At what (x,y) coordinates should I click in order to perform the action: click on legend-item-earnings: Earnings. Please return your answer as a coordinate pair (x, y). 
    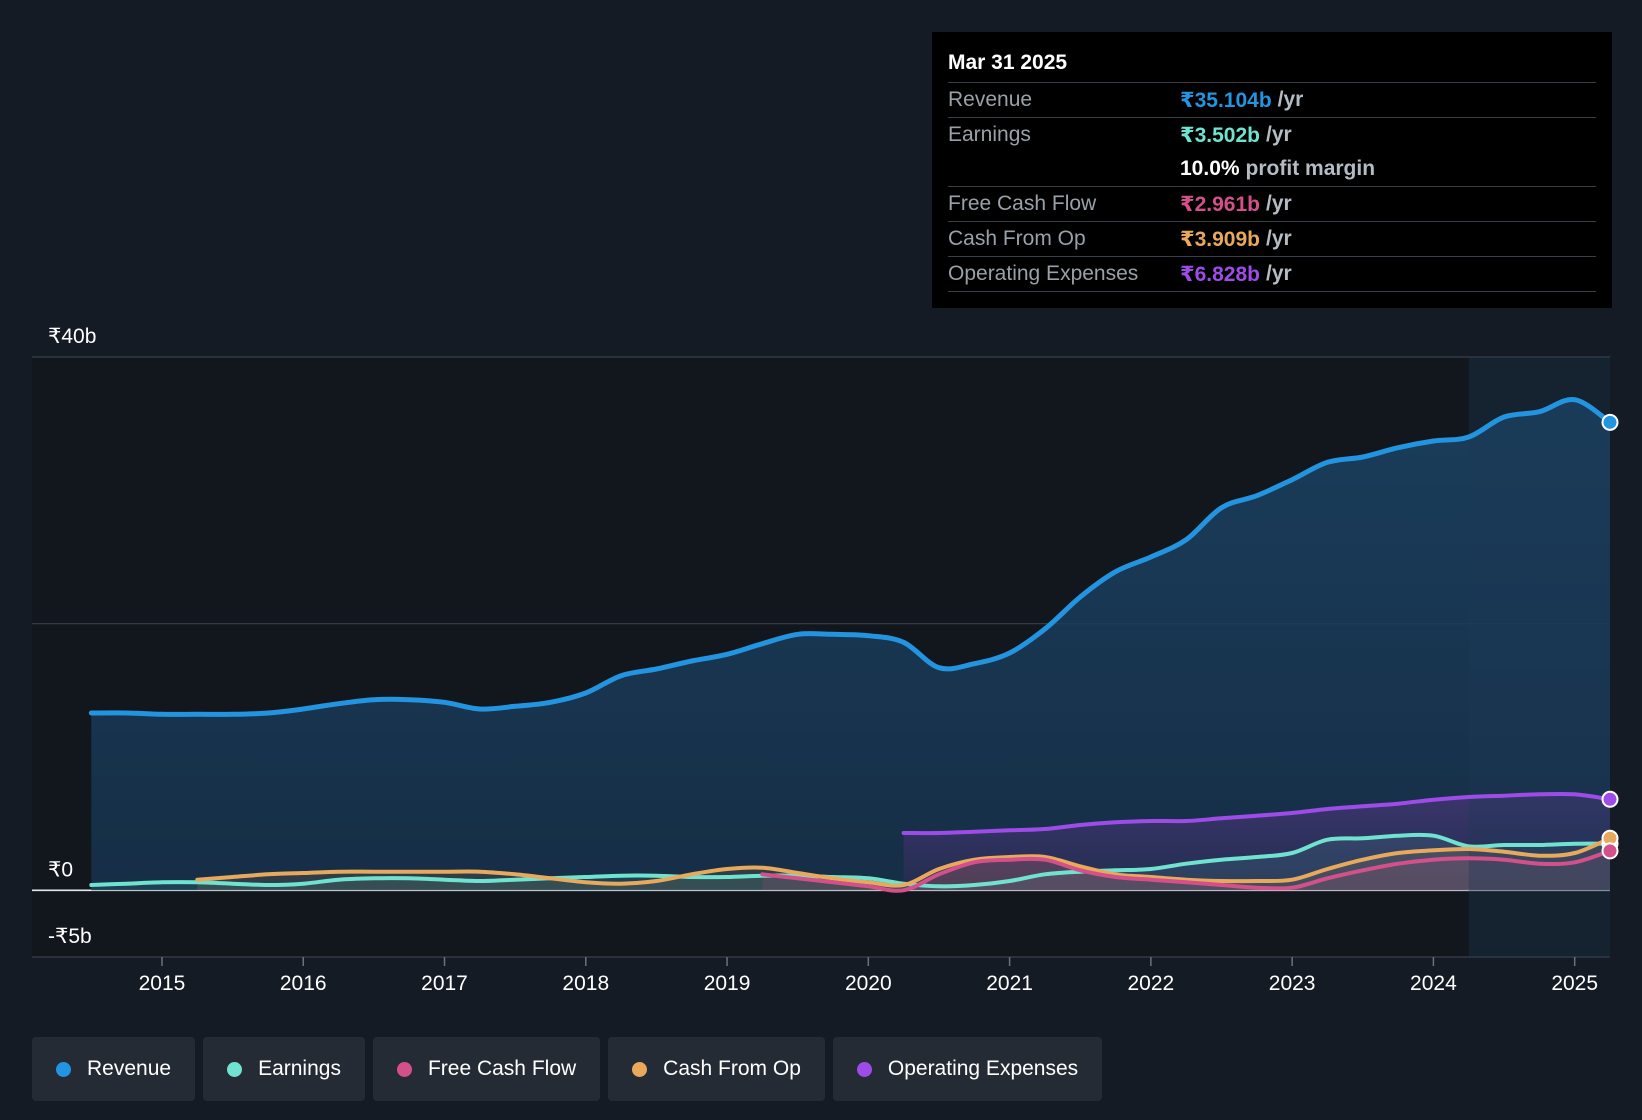
    Looking at the image, I should click on (284, 1069).